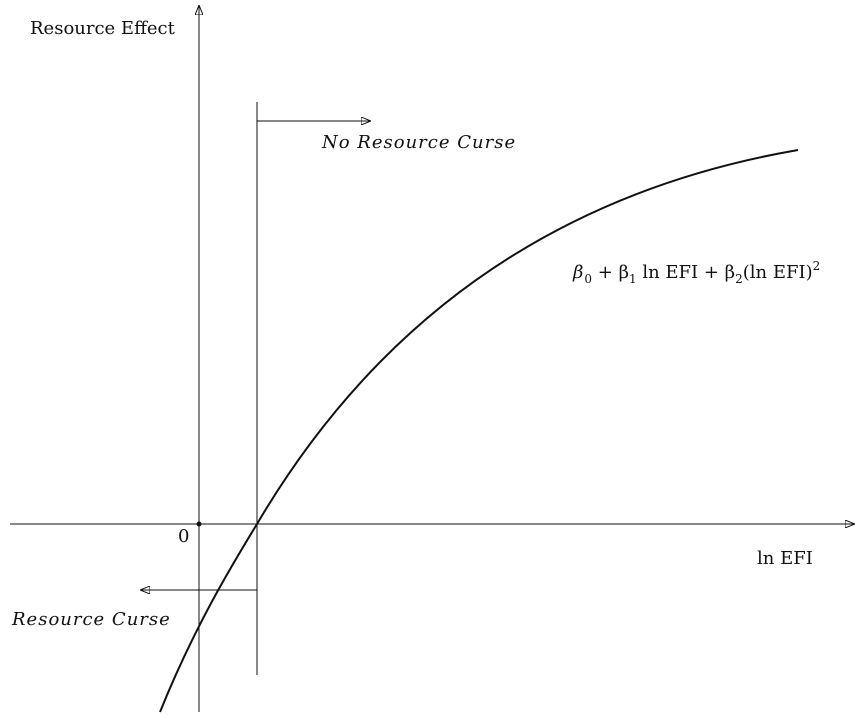 The height and width of the screenshot is (715, 856). I want to click on origin-dot, so click(199, 524).